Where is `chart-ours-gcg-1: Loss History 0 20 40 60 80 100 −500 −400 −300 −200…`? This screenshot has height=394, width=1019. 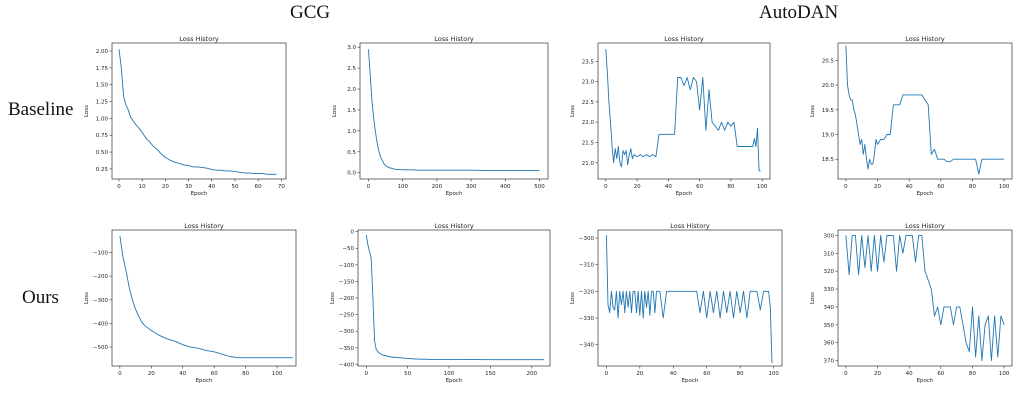 chart-ours-gcg-1: Loss History 0 20 40 60 80 100 −500 −400 −300 −200… is located at coordinates (190, 303).